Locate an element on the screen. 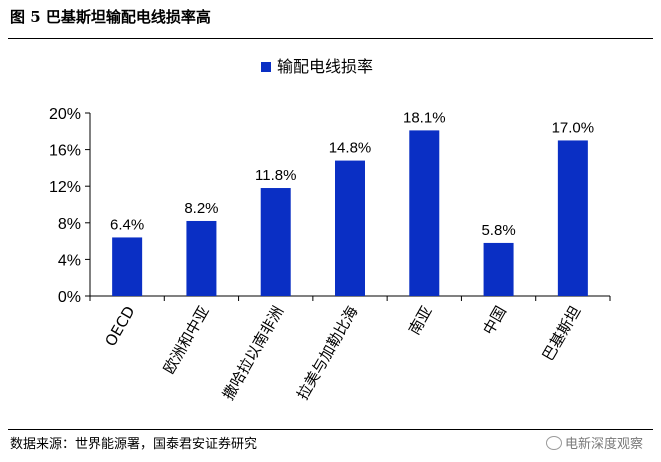 The height and width of the screenshot is (462, 661). data-label: 18.1% is located at coordinates (424, 117).